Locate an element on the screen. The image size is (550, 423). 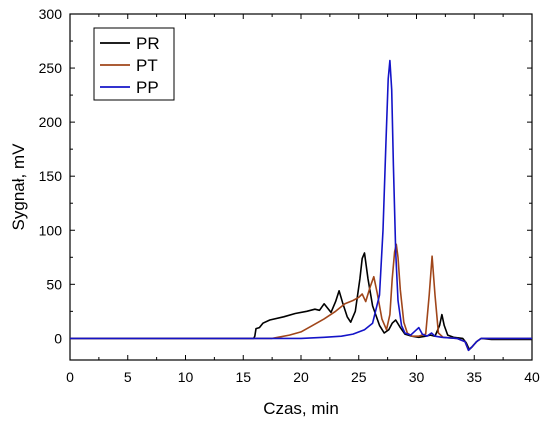
legend-label-pp: PP is located at coordinates (147, 87).